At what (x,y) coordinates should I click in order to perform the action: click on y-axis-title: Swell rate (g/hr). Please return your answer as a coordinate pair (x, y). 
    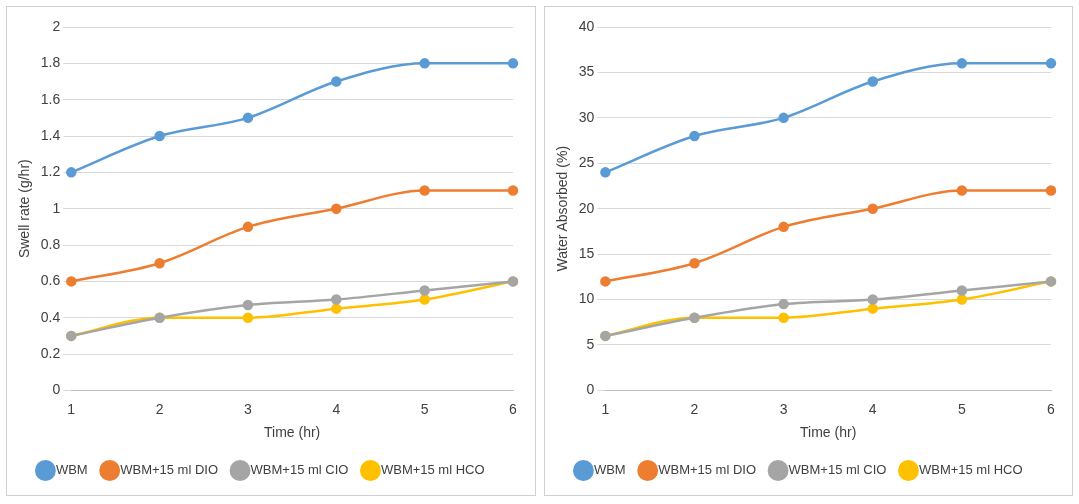
    Looking at the image, I should click on (24, 209).